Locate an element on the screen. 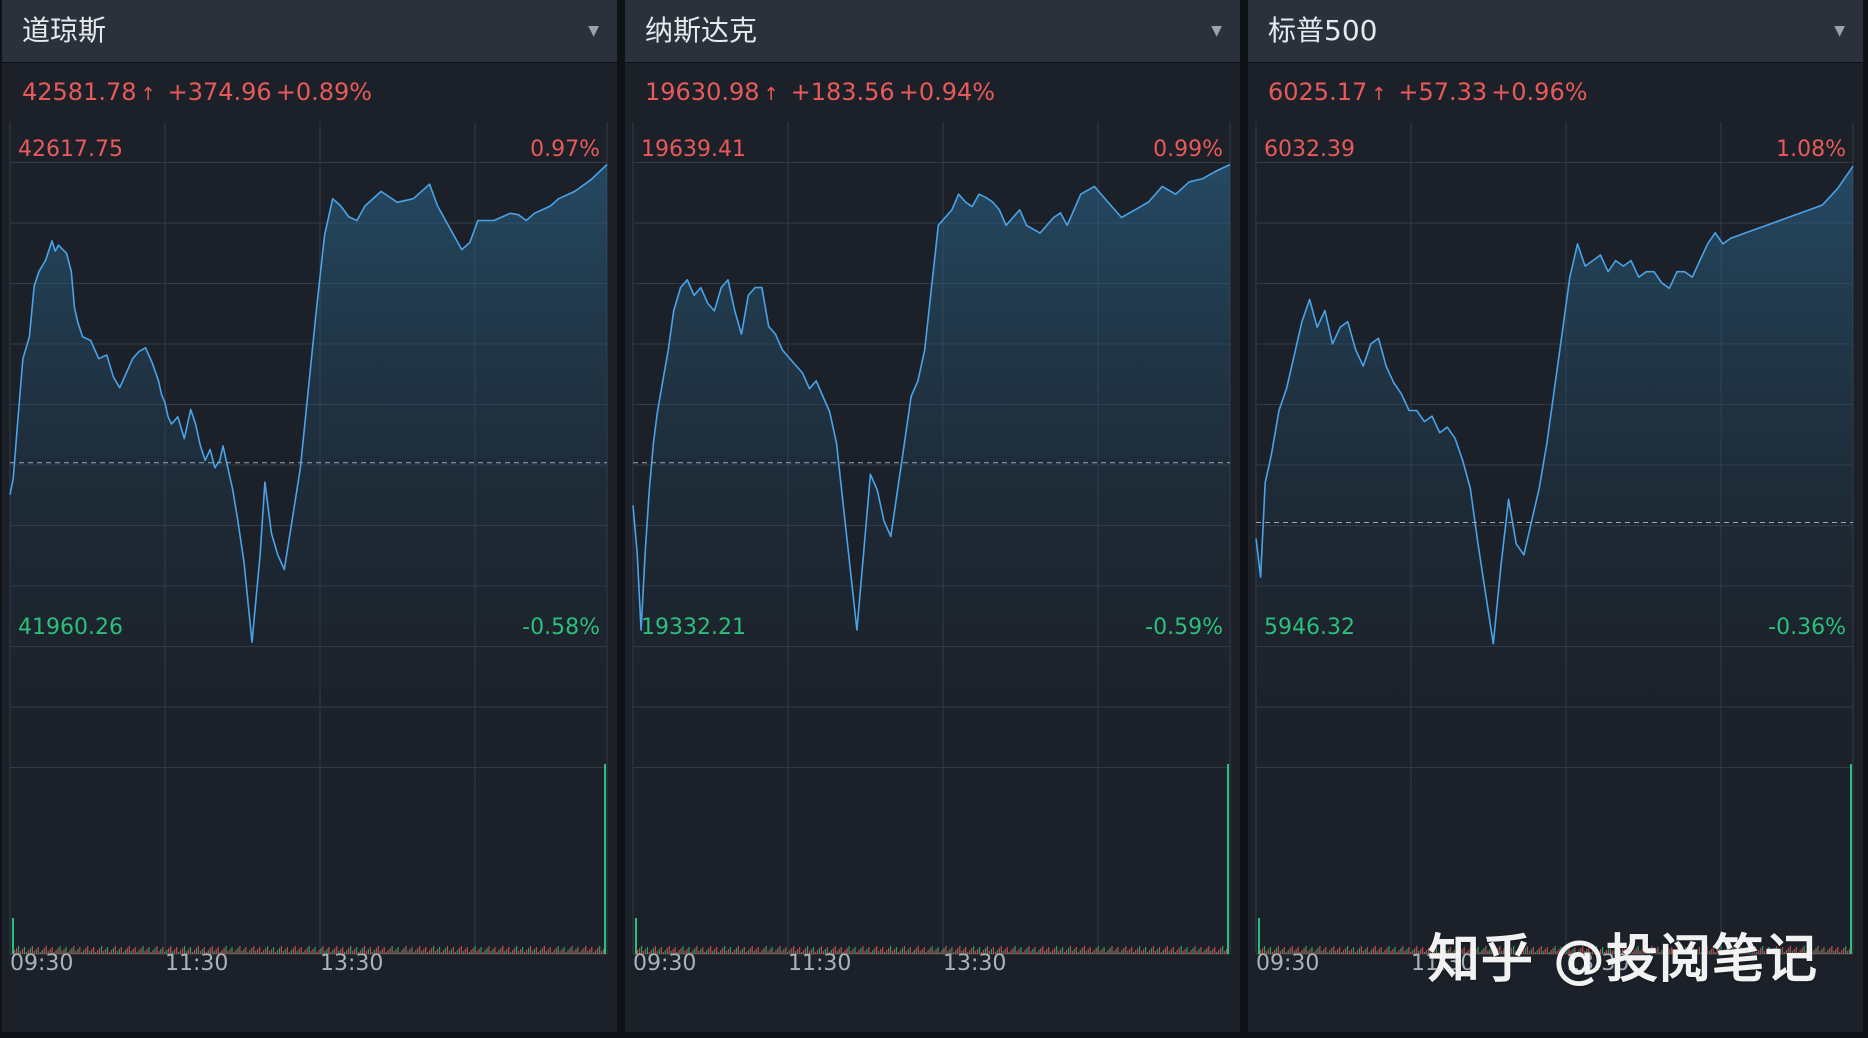 The width and height of the screenshot is (1868, 1038). volume-bar-close is located at coordinates (1851, 859).